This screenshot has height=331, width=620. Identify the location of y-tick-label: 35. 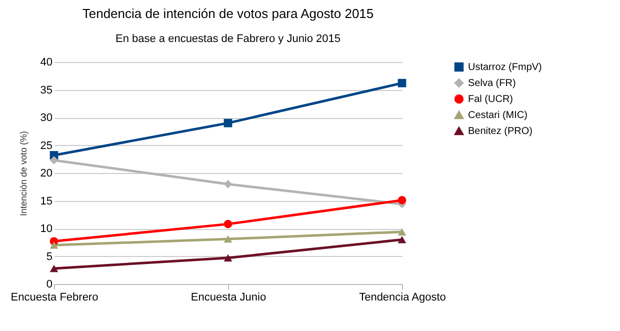
(46, 90).